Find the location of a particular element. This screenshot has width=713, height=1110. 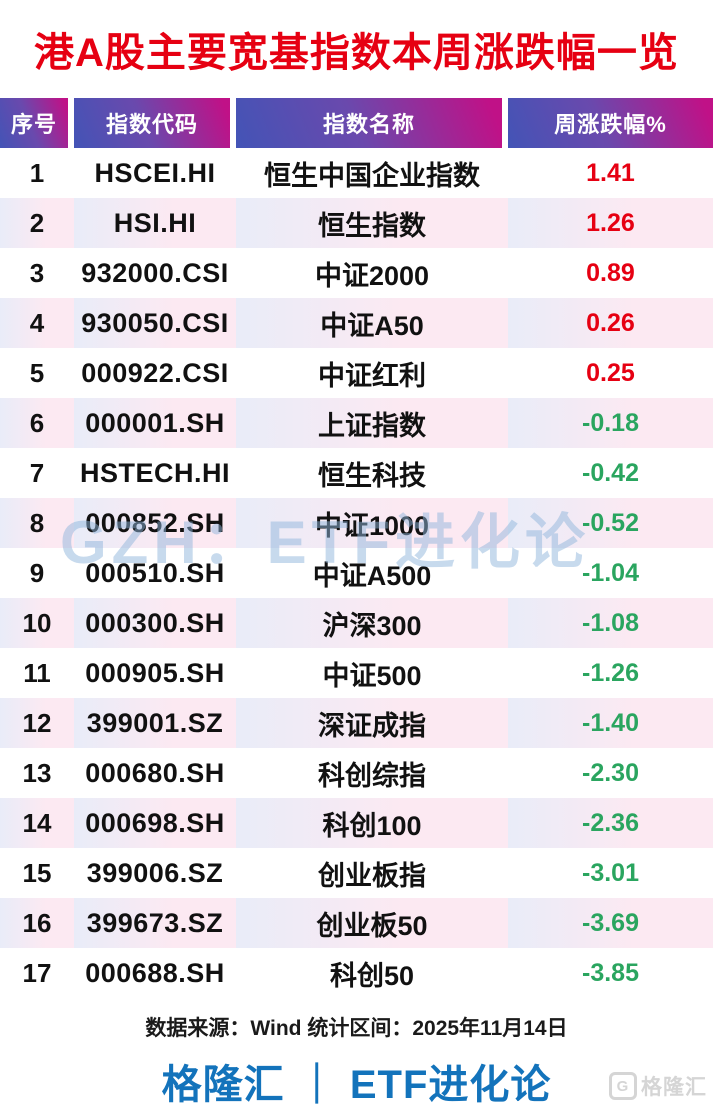

index-name: 恒生指数 is located at coordinates (372, 223).